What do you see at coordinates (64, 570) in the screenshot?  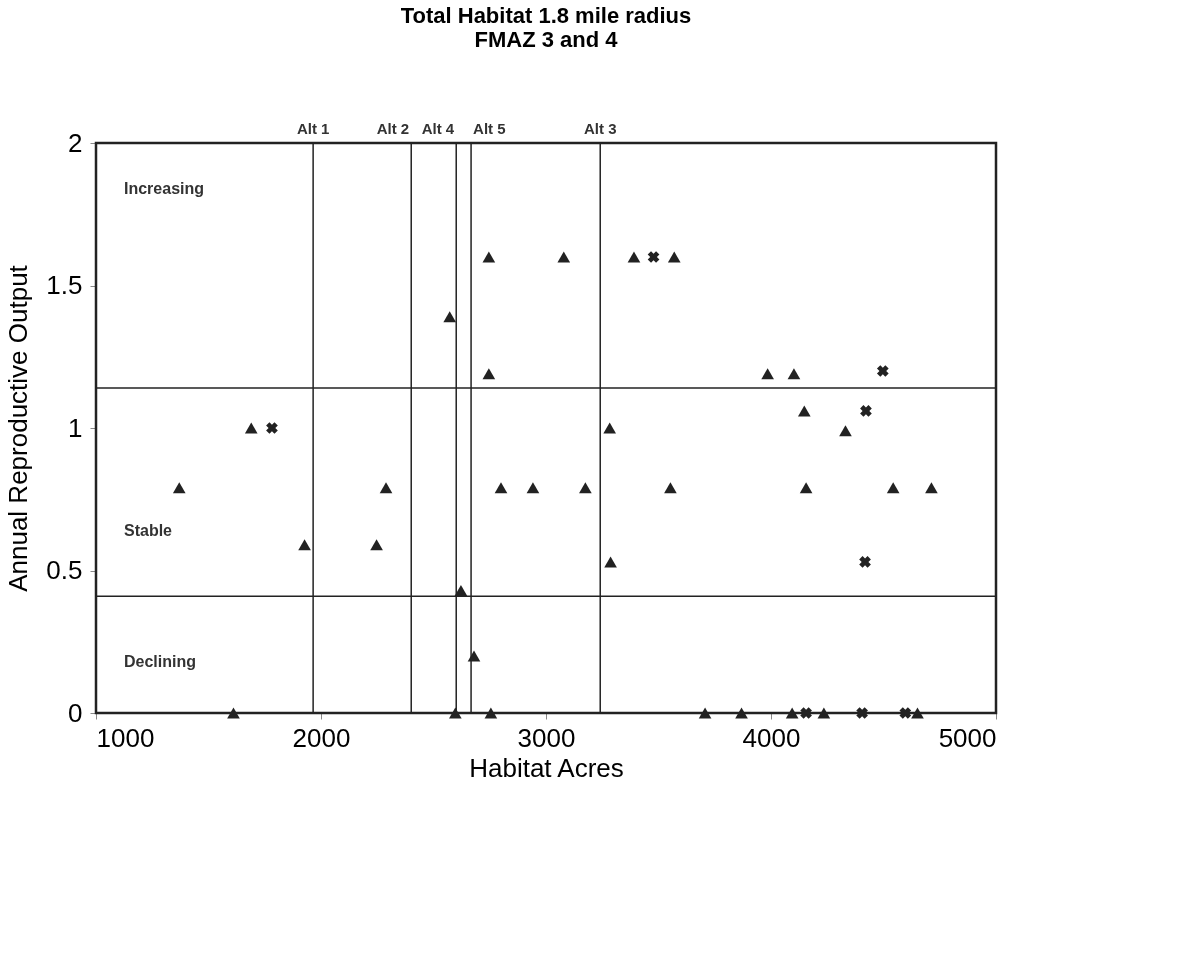 I see `y-tick-label: 0.5` at bounding box center [64, 570].